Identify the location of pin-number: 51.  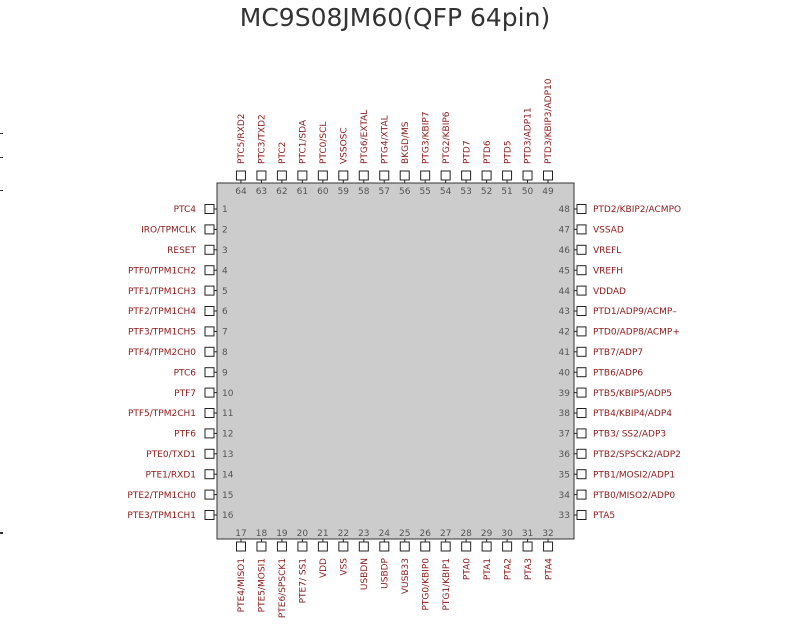
(506, 192).